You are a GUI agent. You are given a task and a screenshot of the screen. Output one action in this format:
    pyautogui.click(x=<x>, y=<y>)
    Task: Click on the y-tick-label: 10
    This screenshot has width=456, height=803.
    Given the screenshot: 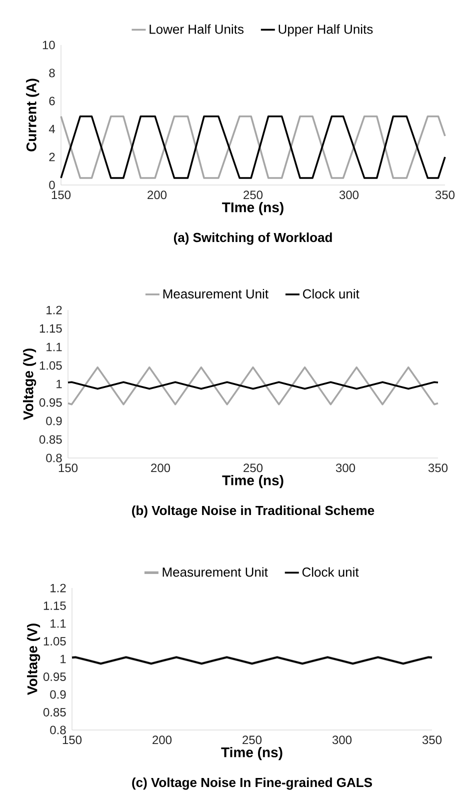 What is the action you would take?
    pyautogui.click(x=48, y=45)
    